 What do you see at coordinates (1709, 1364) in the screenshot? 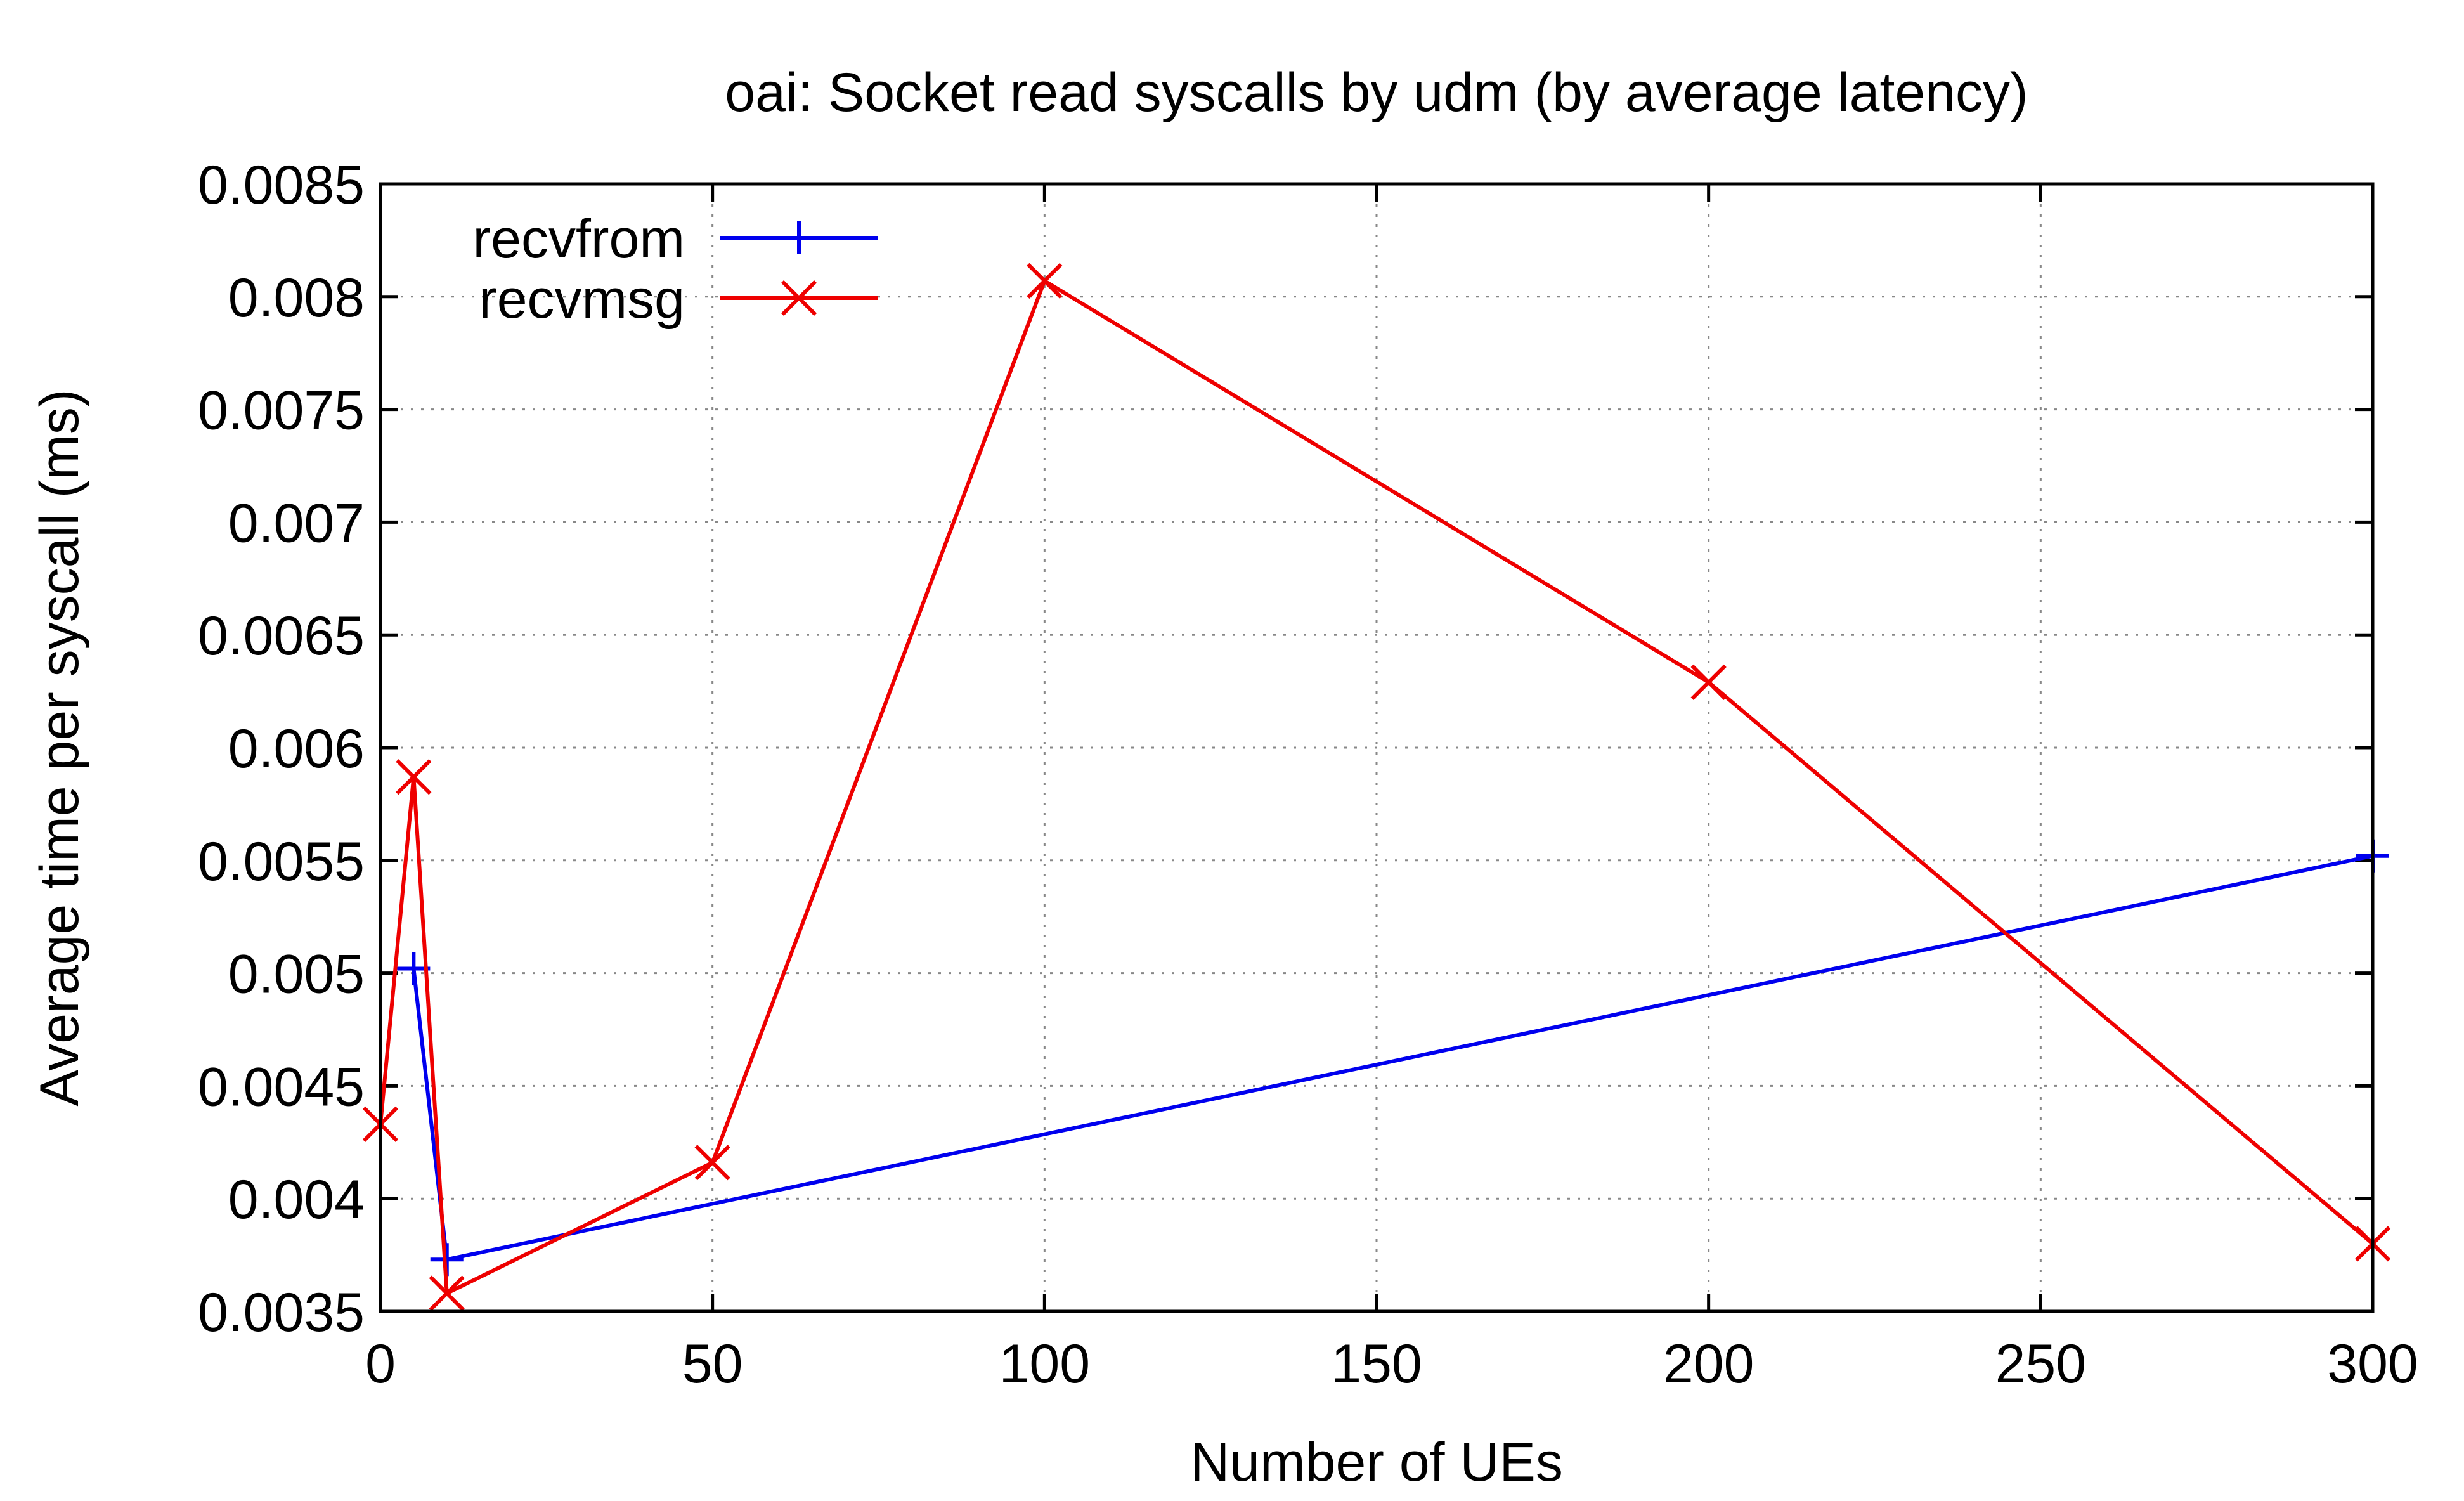
I see `x-tick-label: 200` at bounding box center [1709, 1364].